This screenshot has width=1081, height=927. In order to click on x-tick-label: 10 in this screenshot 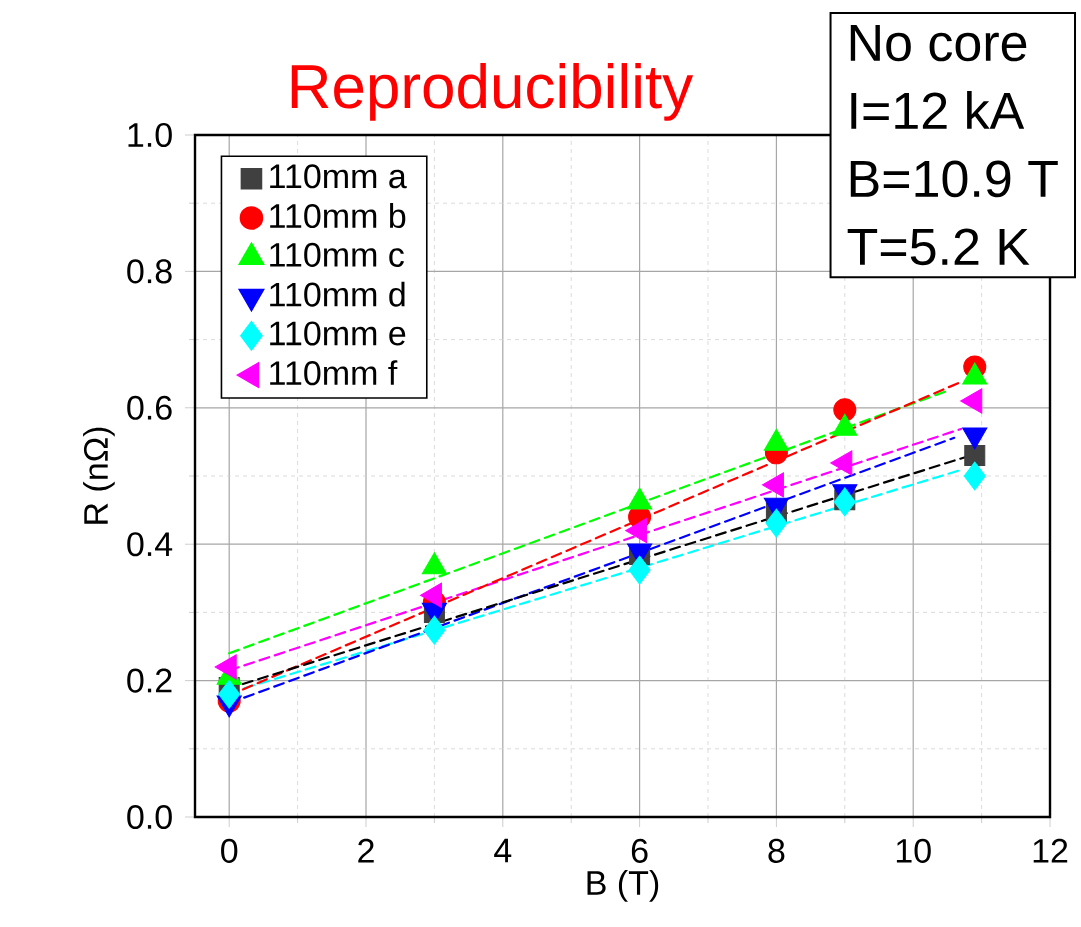, I will do `click(913, 850)`.